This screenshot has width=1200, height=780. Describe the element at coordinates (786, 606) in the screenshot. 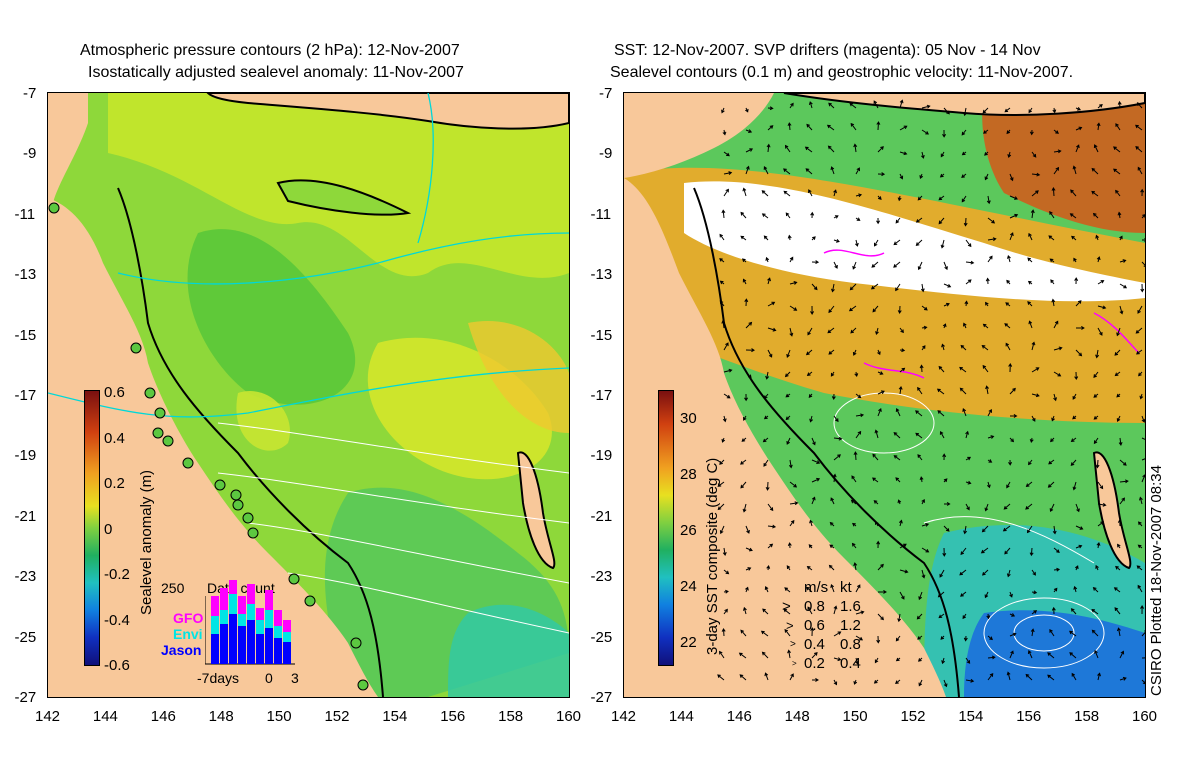

I see `speed-arrow-icon: >` at that location.